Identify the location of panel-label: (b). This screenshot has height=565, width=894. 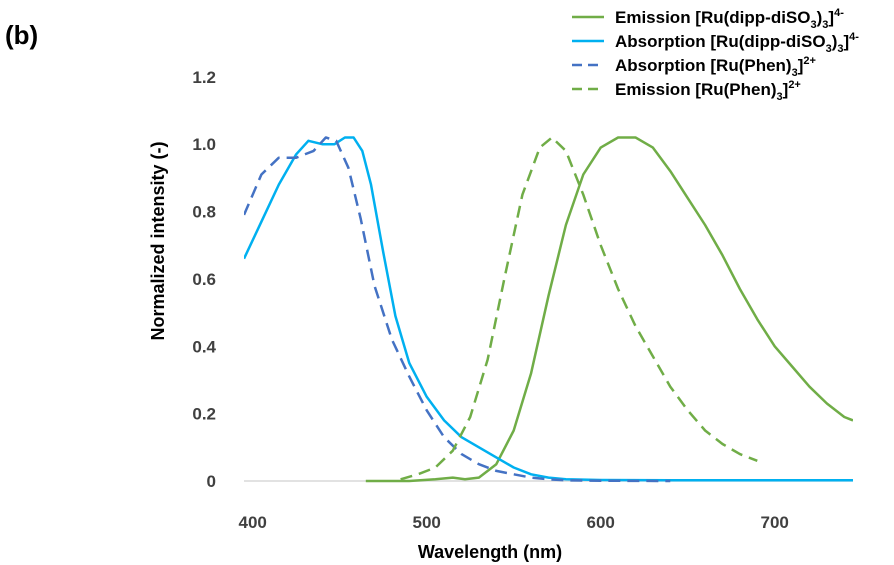
(21, 35).